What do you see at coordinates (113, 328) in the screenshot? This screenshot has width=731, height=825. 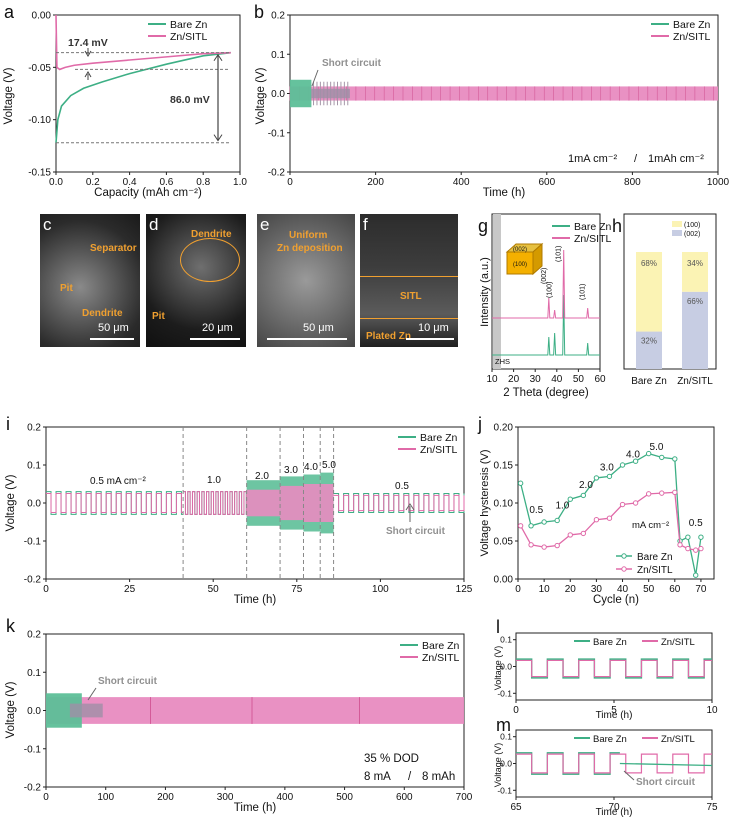 I see `scale-text: 50 μm` at bounding box center [113, 328].